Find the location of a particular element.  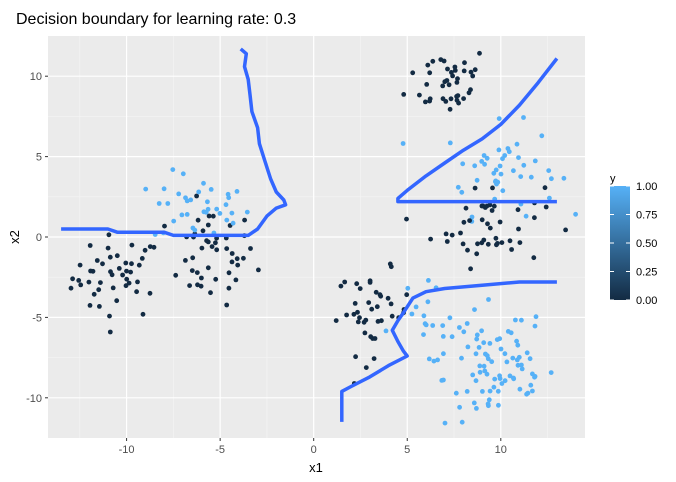

y-axis-ticks: -10 -5 0 5 10 is located at coordinates (37, 238).